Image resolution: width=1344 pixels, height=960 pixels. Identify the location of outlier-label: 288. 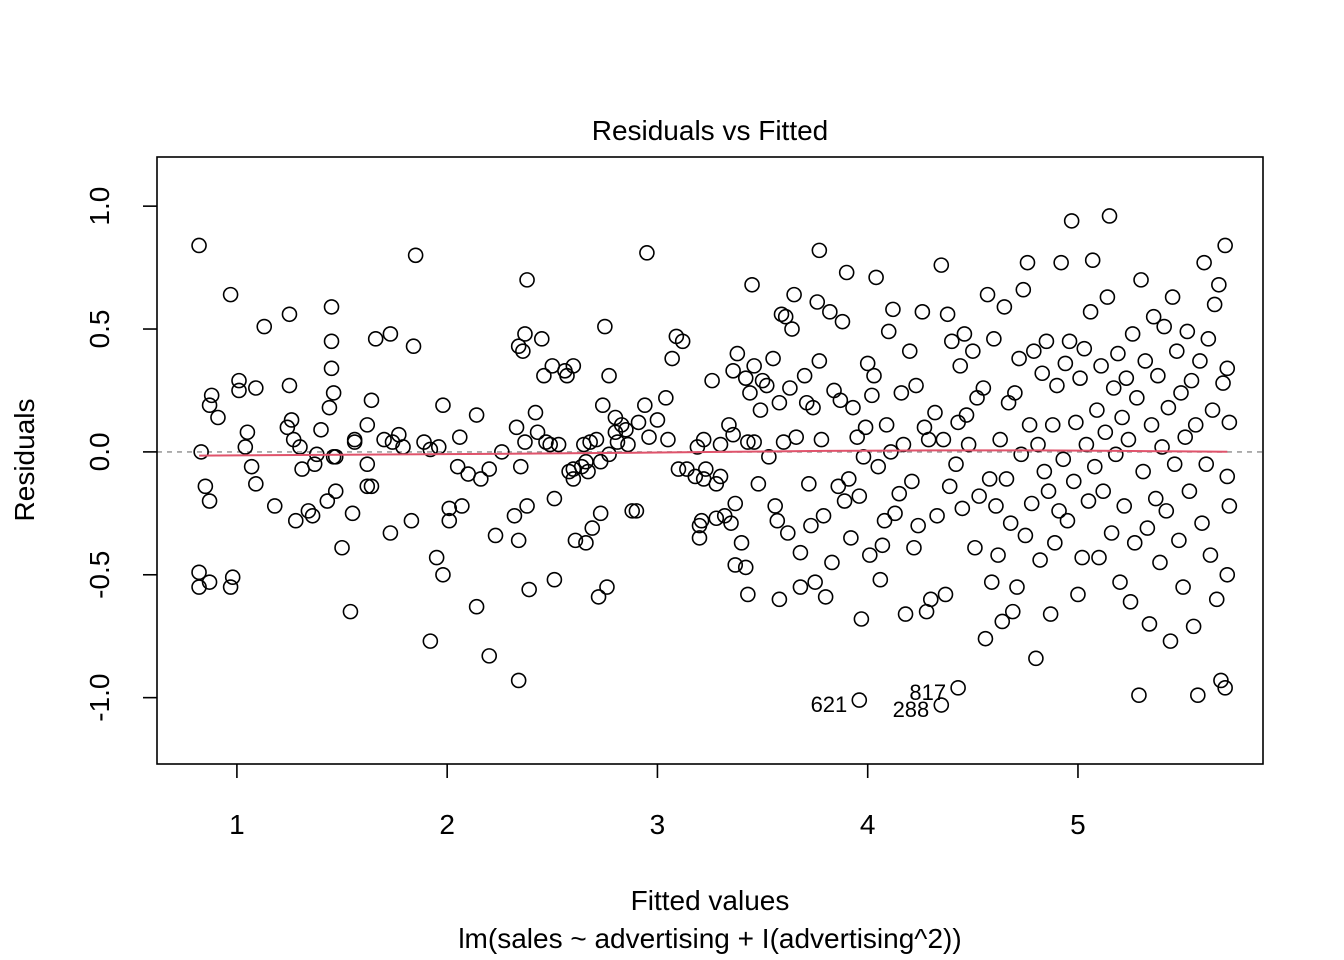
(911, 709).